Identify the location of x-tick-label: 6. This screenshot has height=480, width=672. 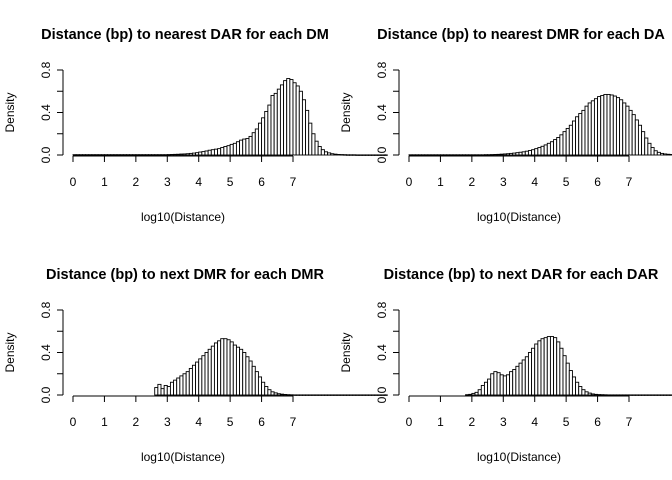
(597, 182).